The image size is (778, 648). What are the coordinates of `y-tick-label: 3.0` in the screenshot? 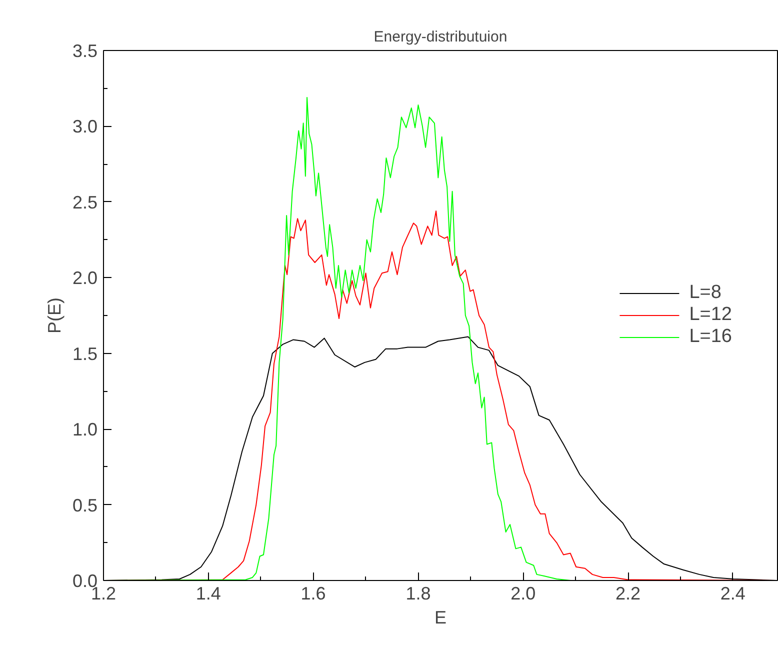 It's located at (85, 126).